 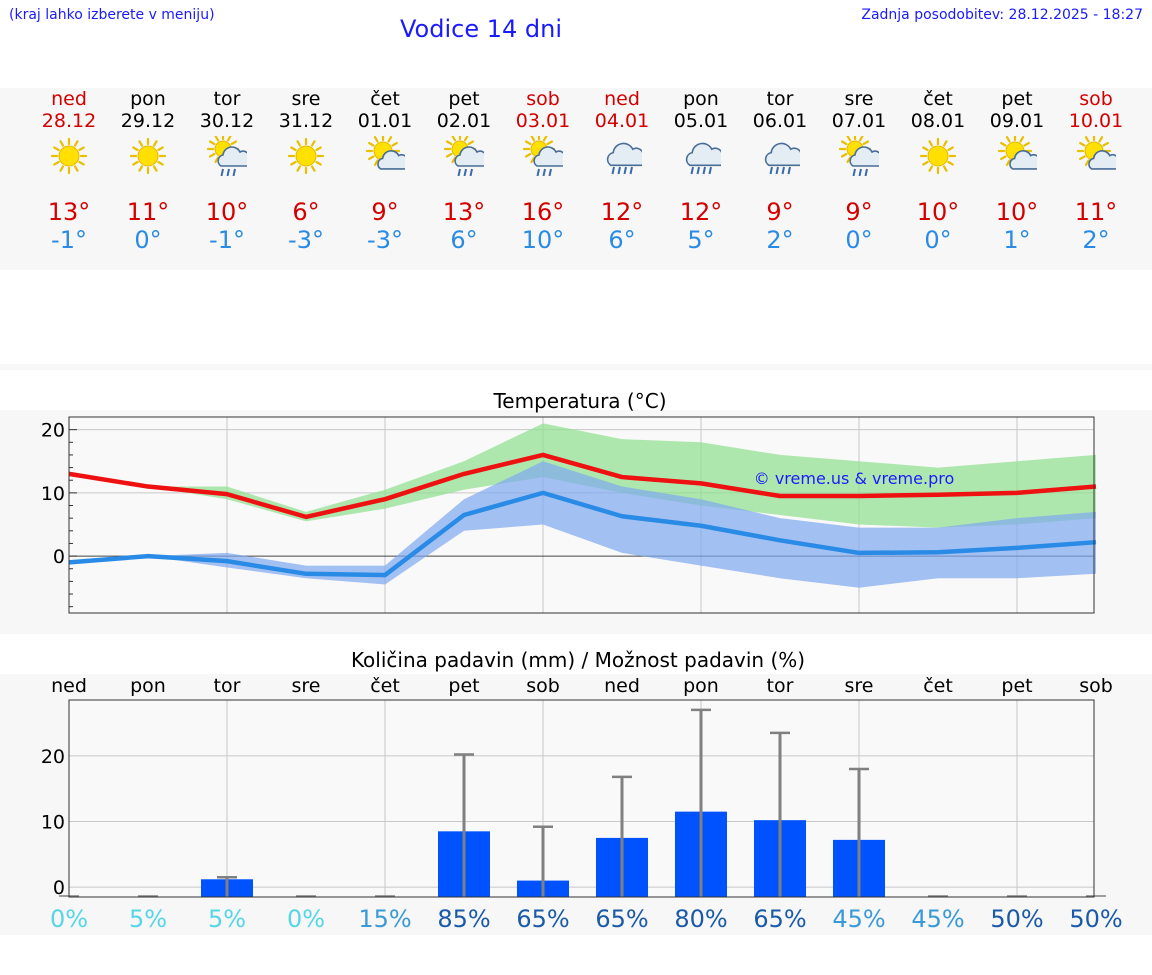 What do you see at coordinates (1096, 121) in the screenshot?
I see `day-date: 10.01` at bounding box center [1096, 121].